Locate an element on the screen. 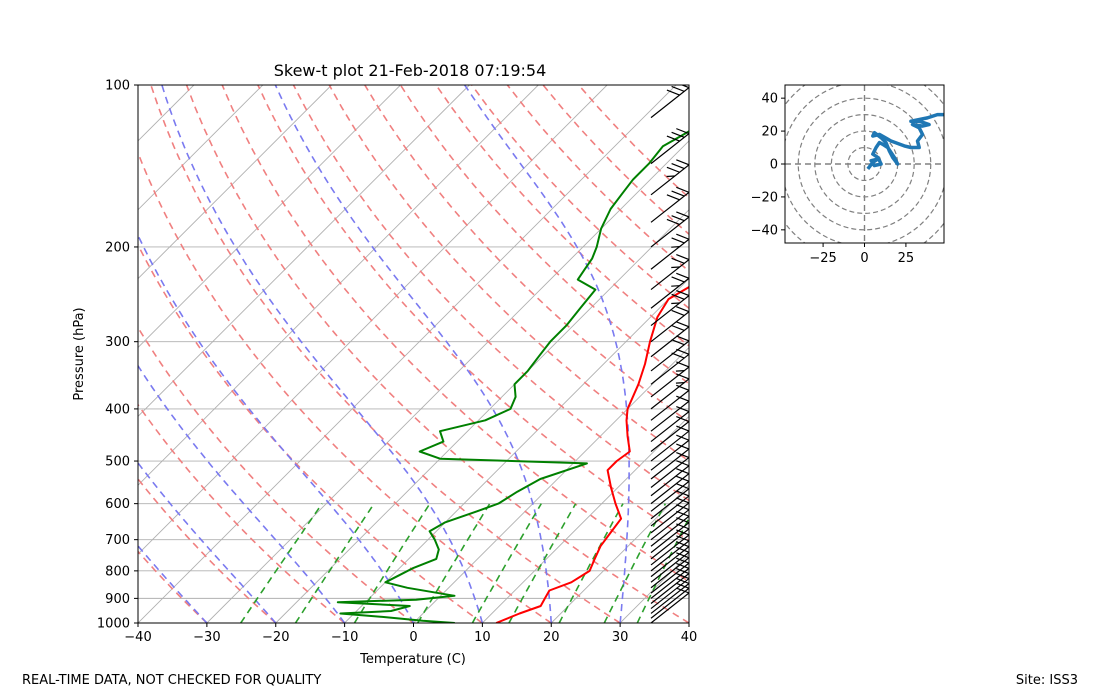 The width and height of the screenshot is (1100, 700). hodo-x-tick-label: 25 is located at coordinates (906, 258).